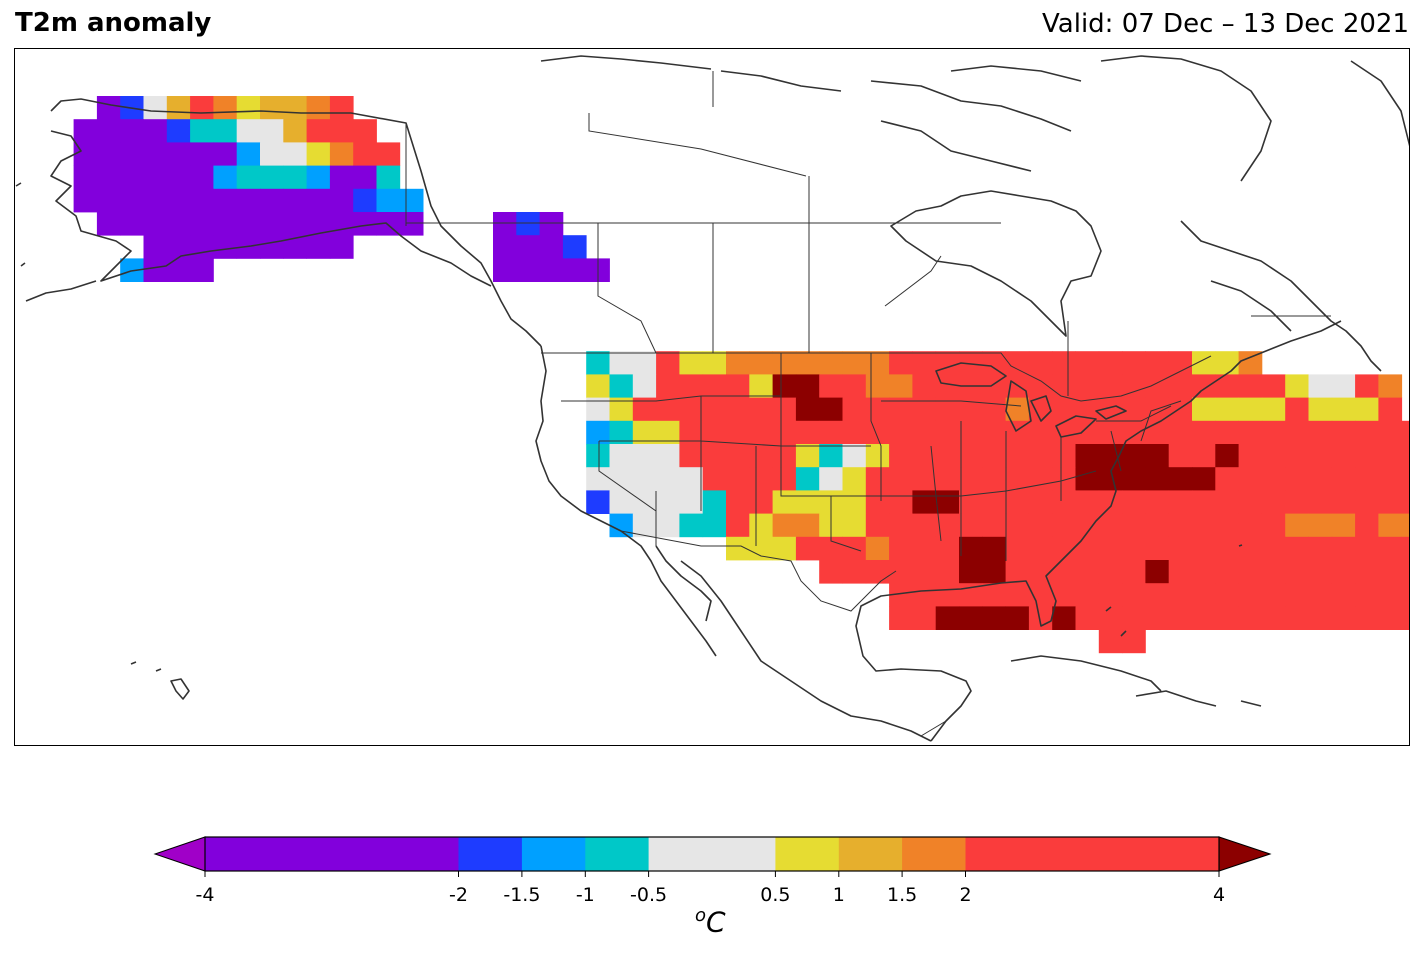 The height and width of the screenshot is (957, 1425). I want to click on colorbar-tick-label: -4, so click(205, 895).